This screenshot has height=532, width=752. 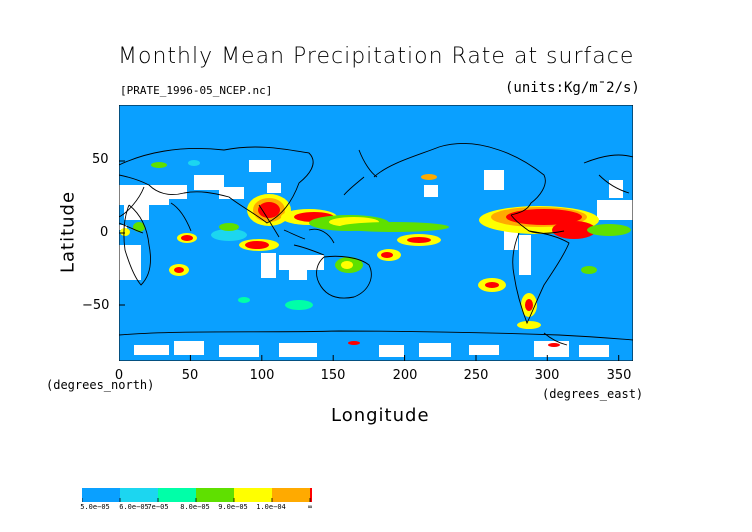 I want to click on y-tick-label: 0, so click(x=104, y=232).